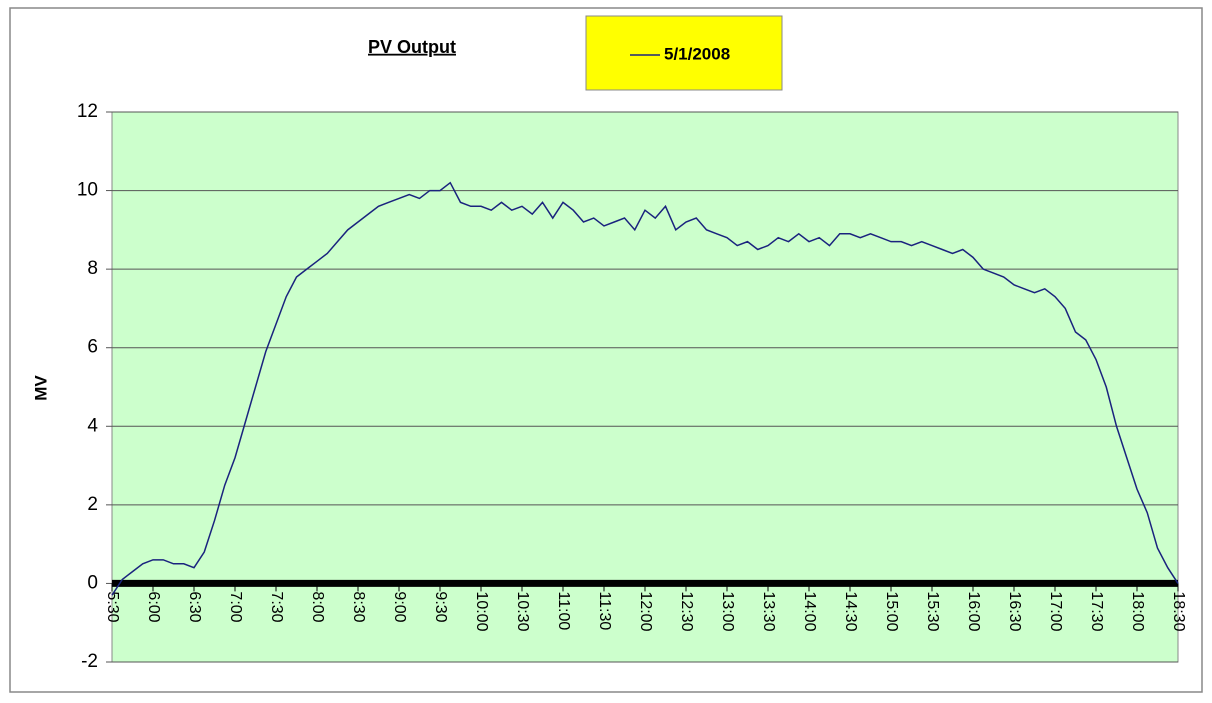 The image size is (1212, 703). Describe the element at coordinates (317, 606) in the screenshot. I see `x-tick-label: 8:00` at that location.